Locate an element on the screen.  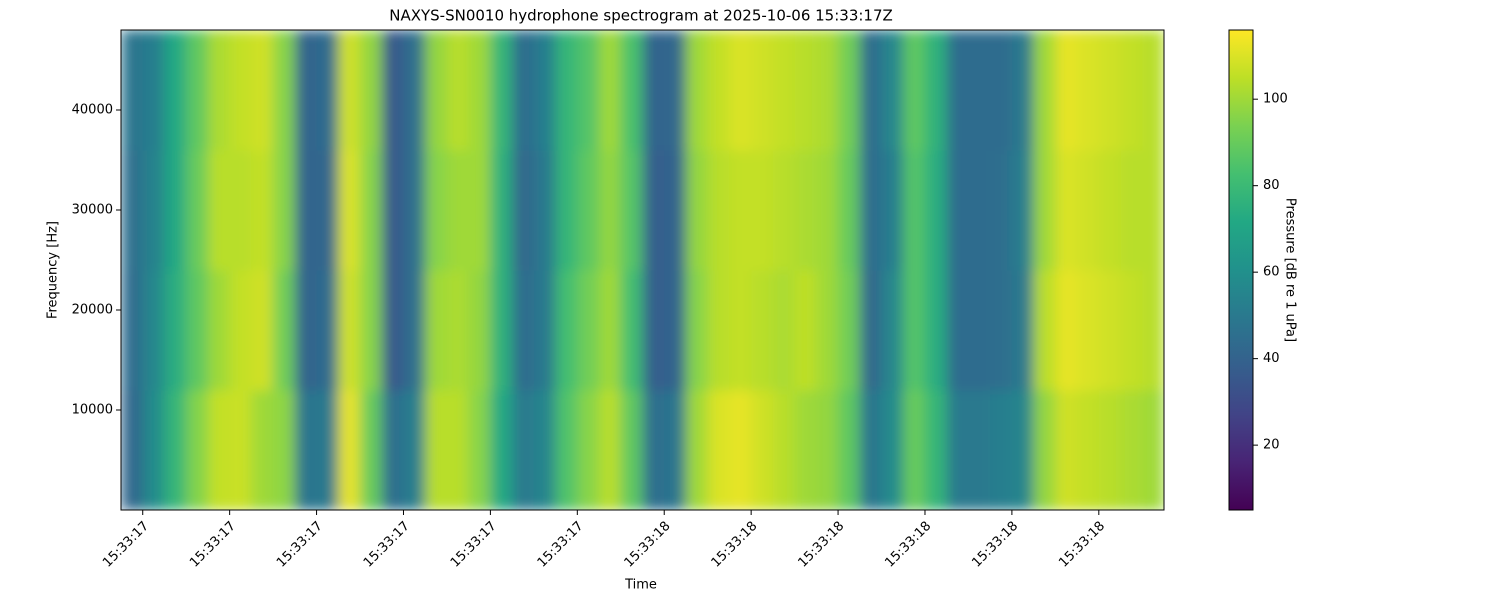
colorbar-tick-label: 40 is located at coordinates (1271, 358).